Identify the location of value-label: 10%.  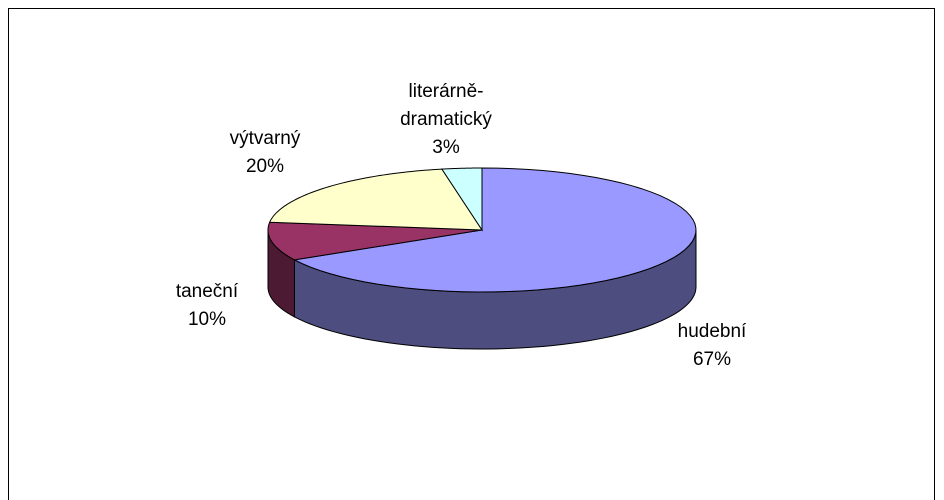
(207, 319).